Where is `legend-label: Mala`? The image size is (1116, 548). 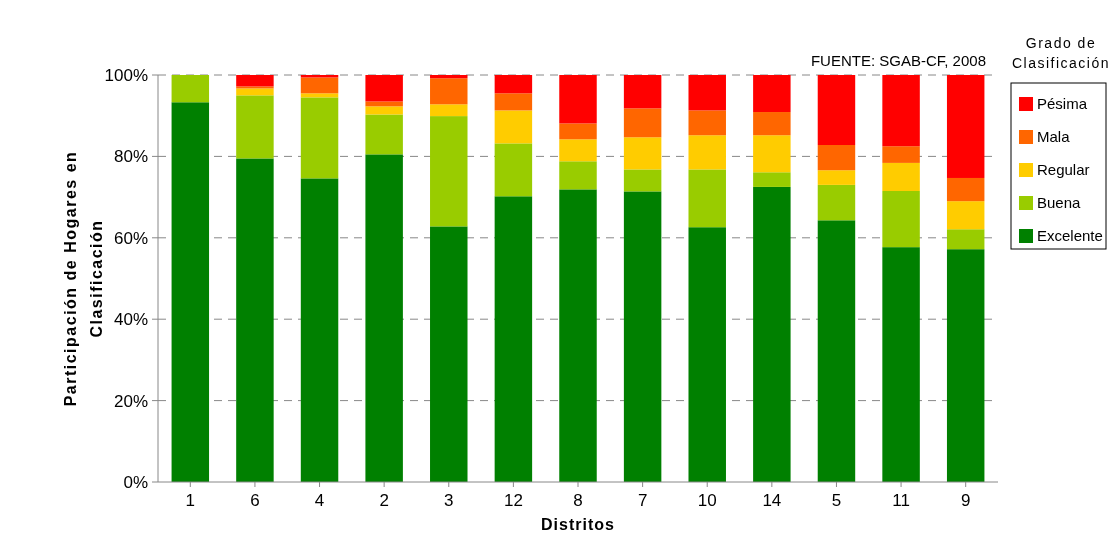 legend-label: Mala is located at coordinates (1054, 137).